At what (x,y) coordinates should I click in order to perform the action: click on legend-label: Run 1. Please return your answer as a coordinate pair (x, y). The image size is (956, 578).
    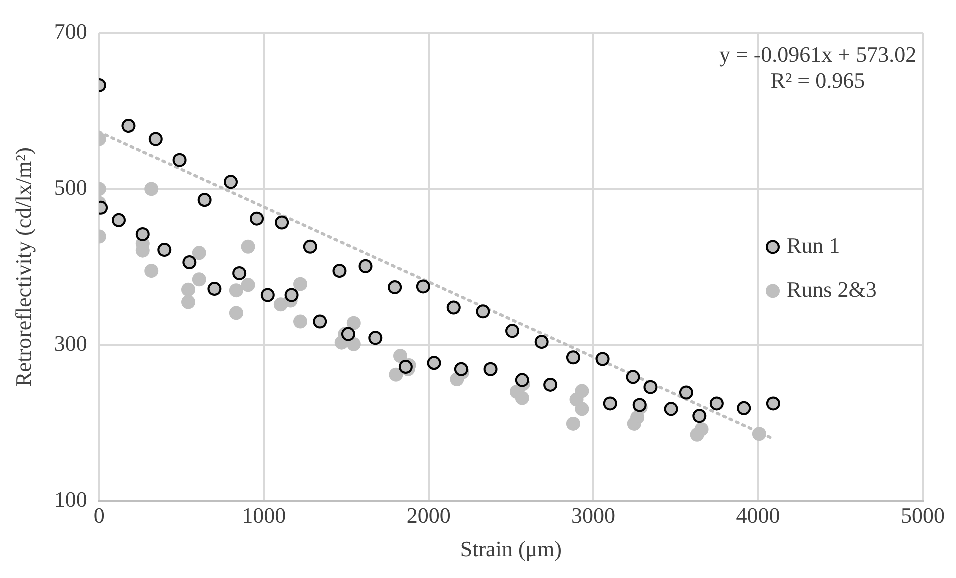
    Looking at the image, I should click on (813, 245).